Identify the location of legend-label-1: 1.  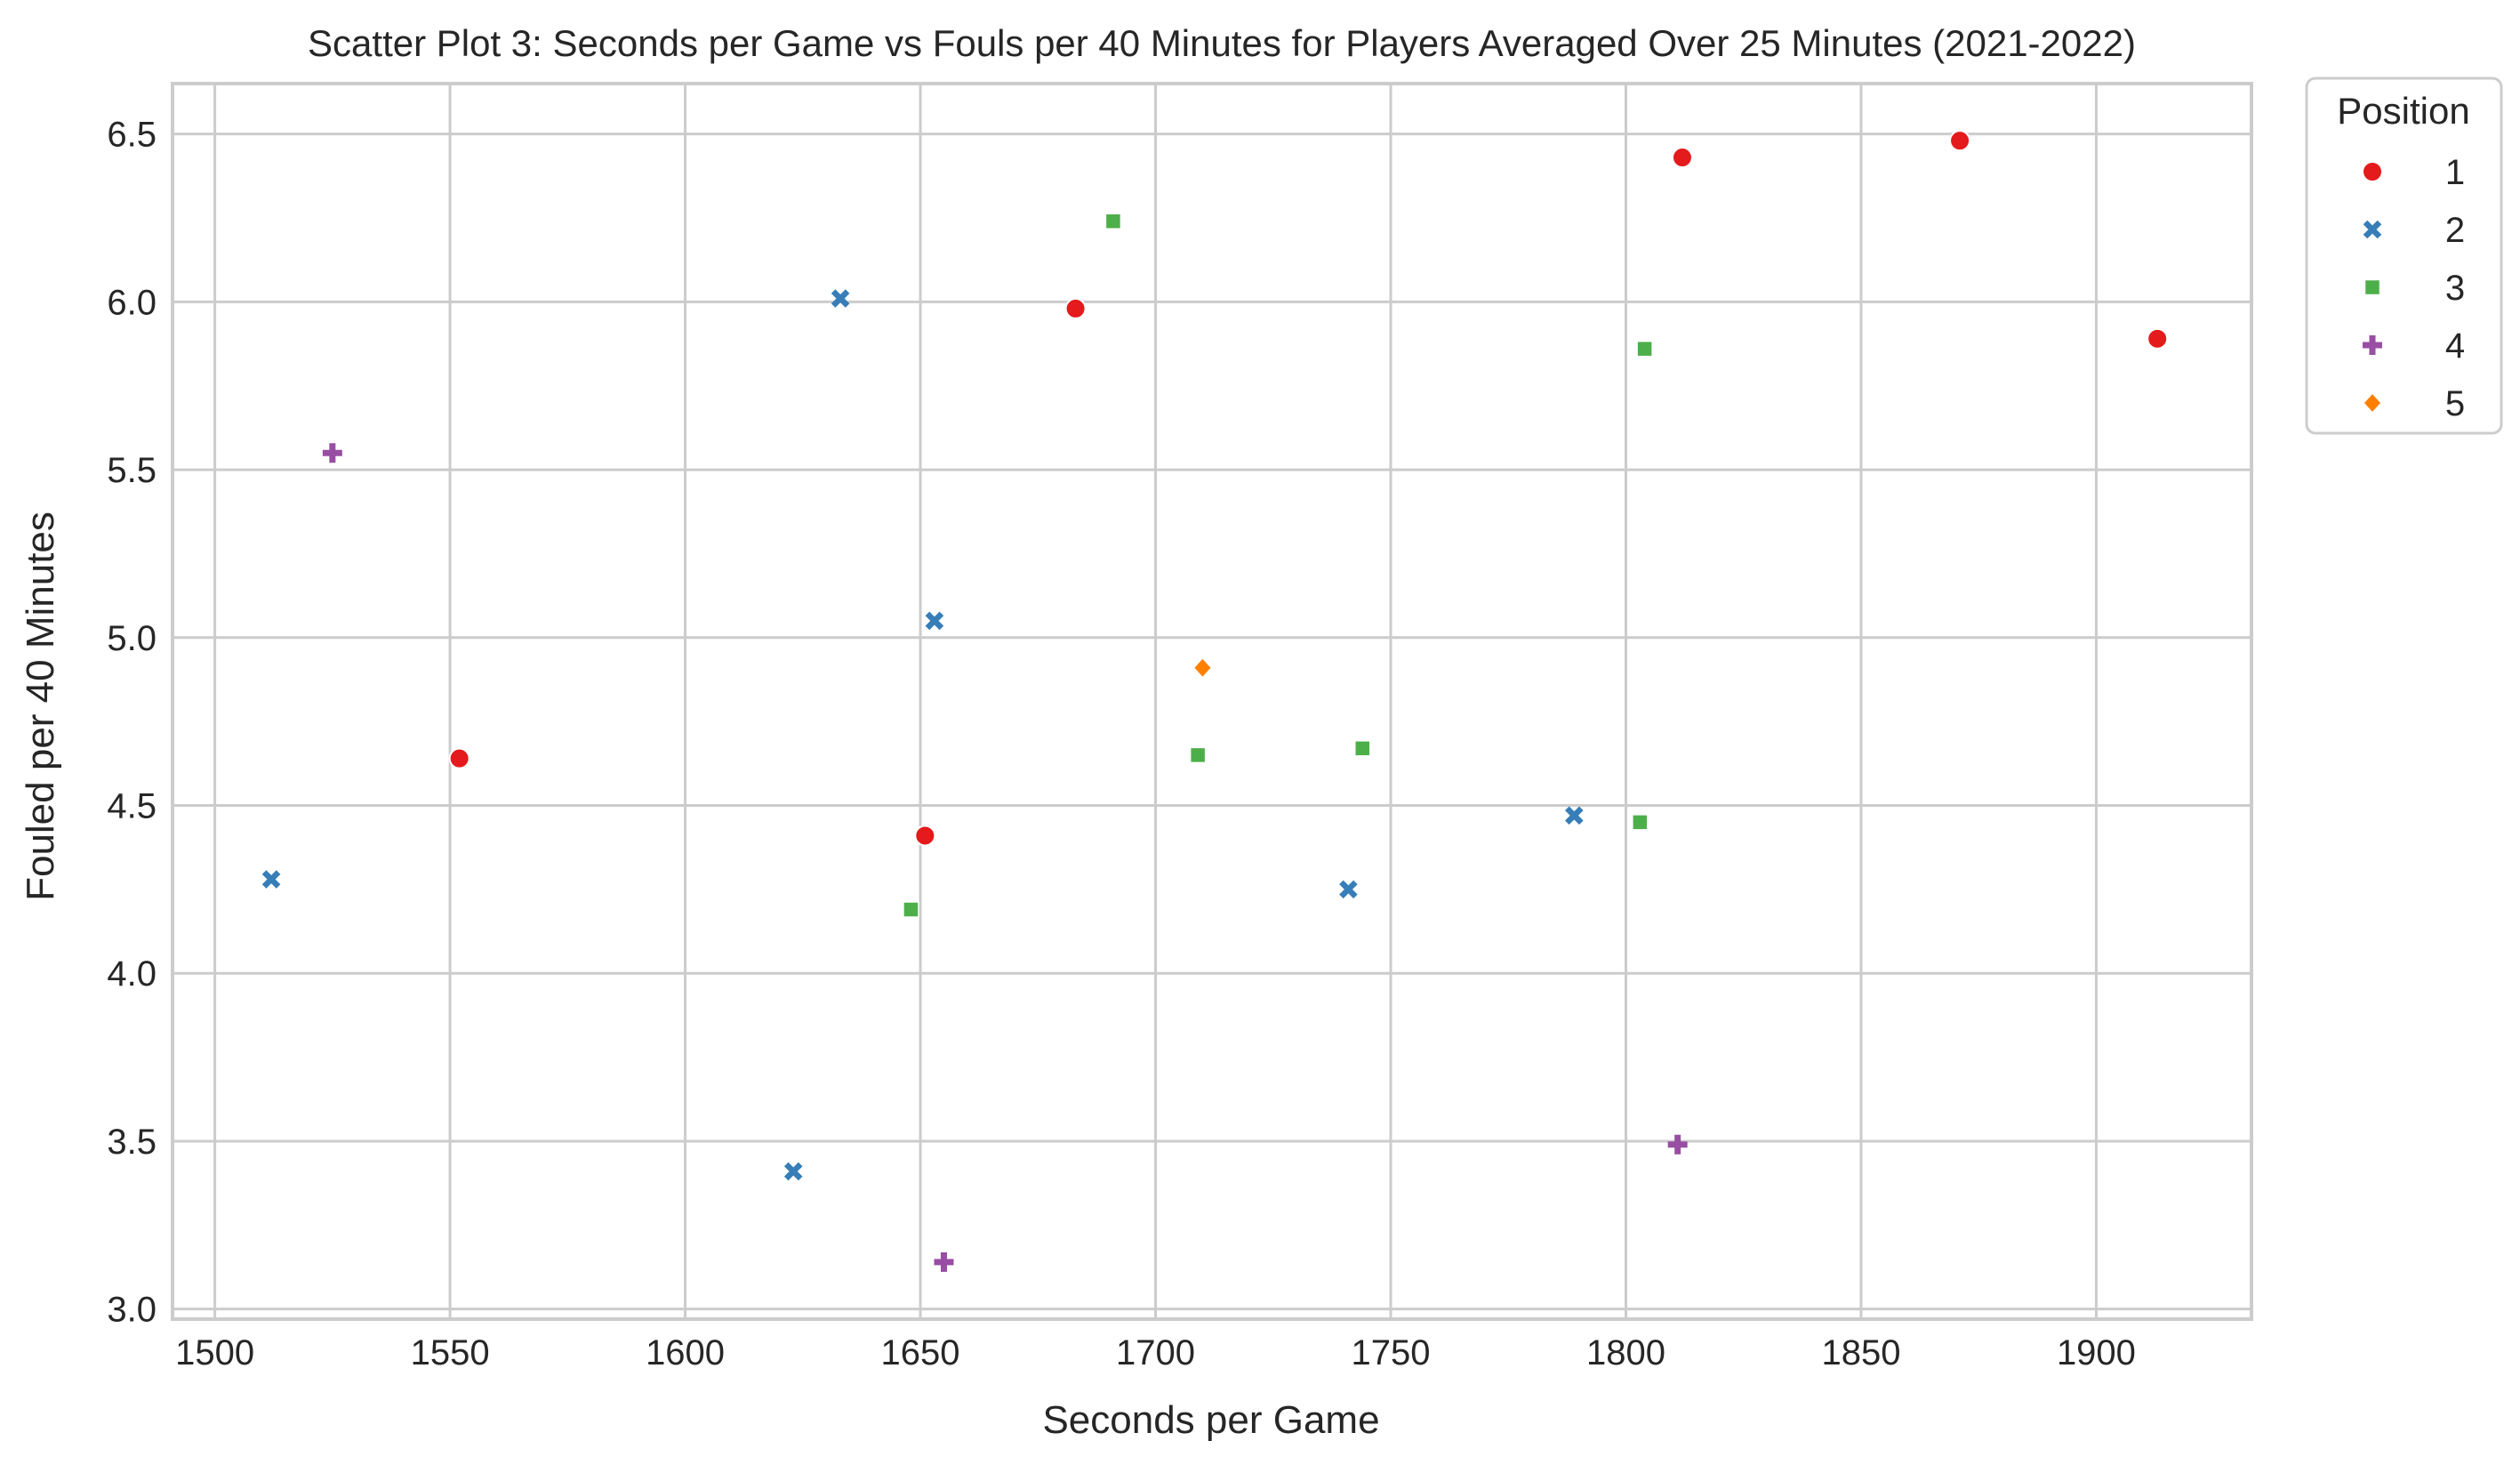
(2455, 172).